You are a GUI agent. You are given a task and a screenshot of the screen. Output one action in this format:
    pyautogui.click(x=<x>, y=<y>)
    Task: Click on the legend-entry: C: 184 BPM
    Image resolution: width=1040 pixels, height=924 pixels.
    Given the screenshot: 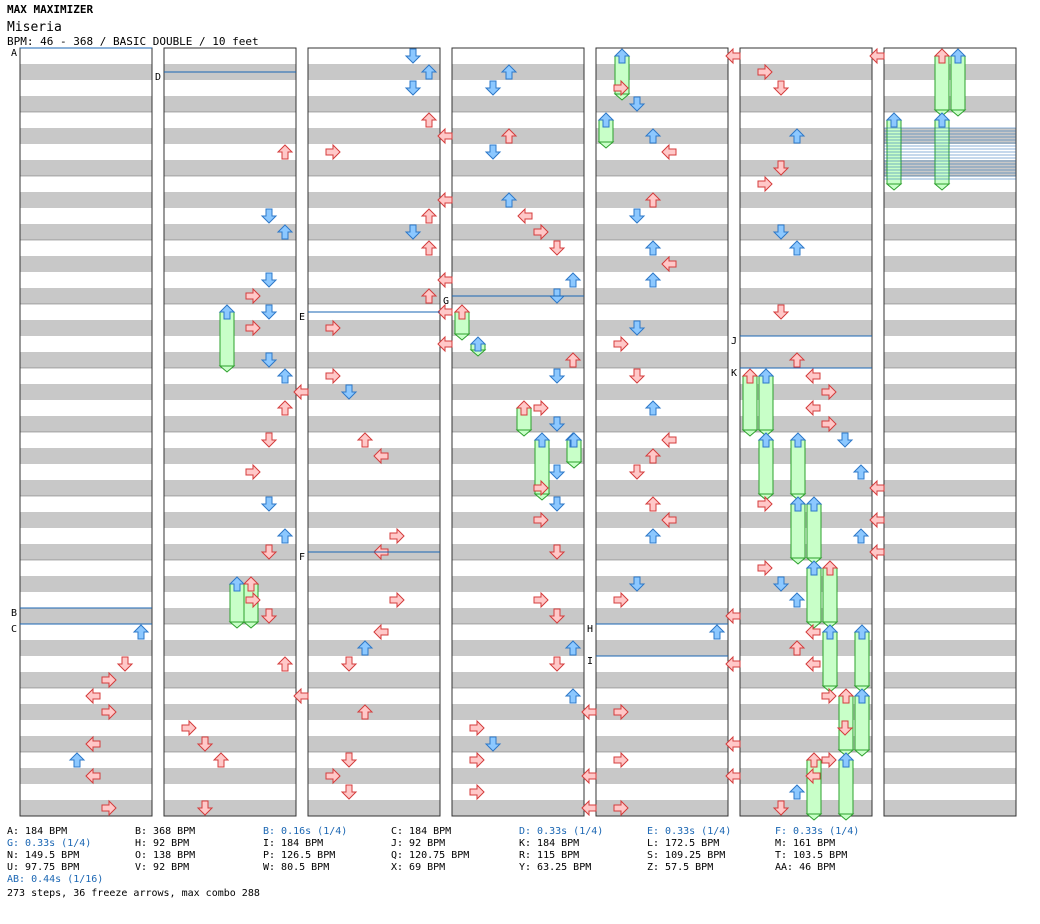 What is the action you would take?
    pyautogui.click(x=421, y=831)
    